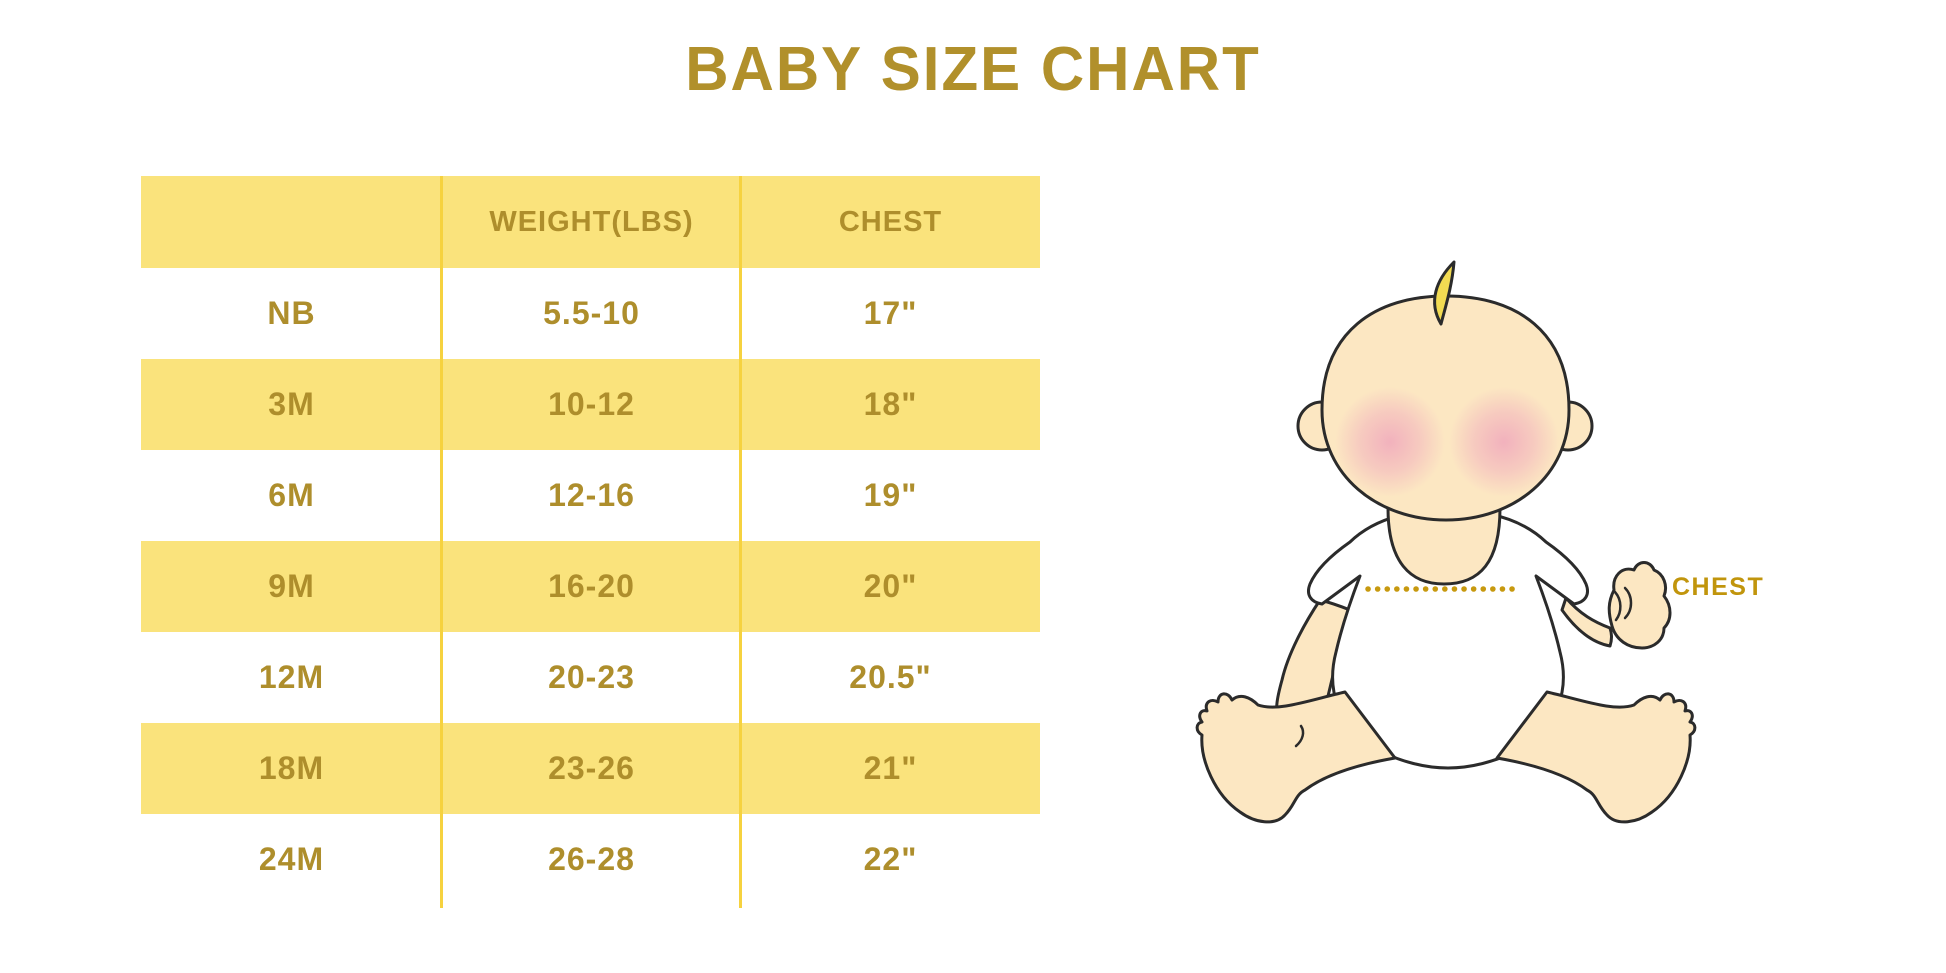  I want to click on size-cell: 12M, so click(291, 677).